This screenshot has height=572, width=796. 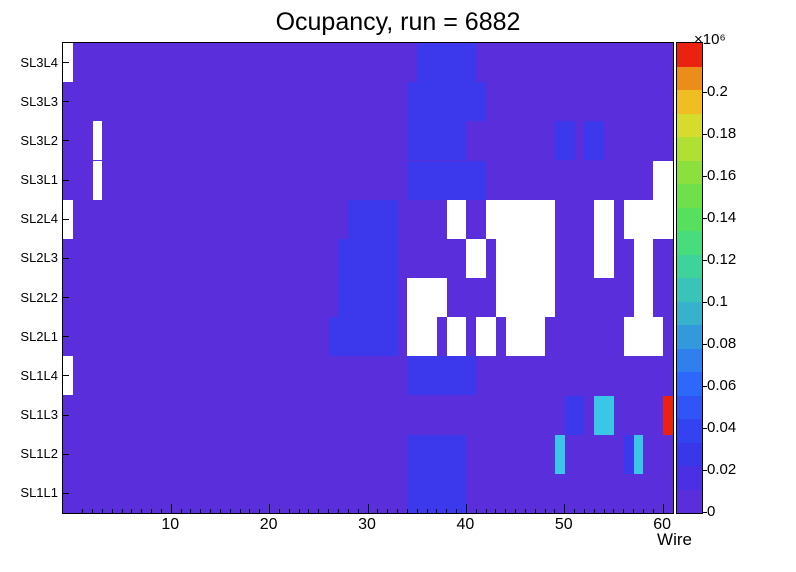 What do you see at coordinates (465, 524) in the screenshot?
I see `x-axis-tick-label-40: 40` at bounding box center [465, 524].